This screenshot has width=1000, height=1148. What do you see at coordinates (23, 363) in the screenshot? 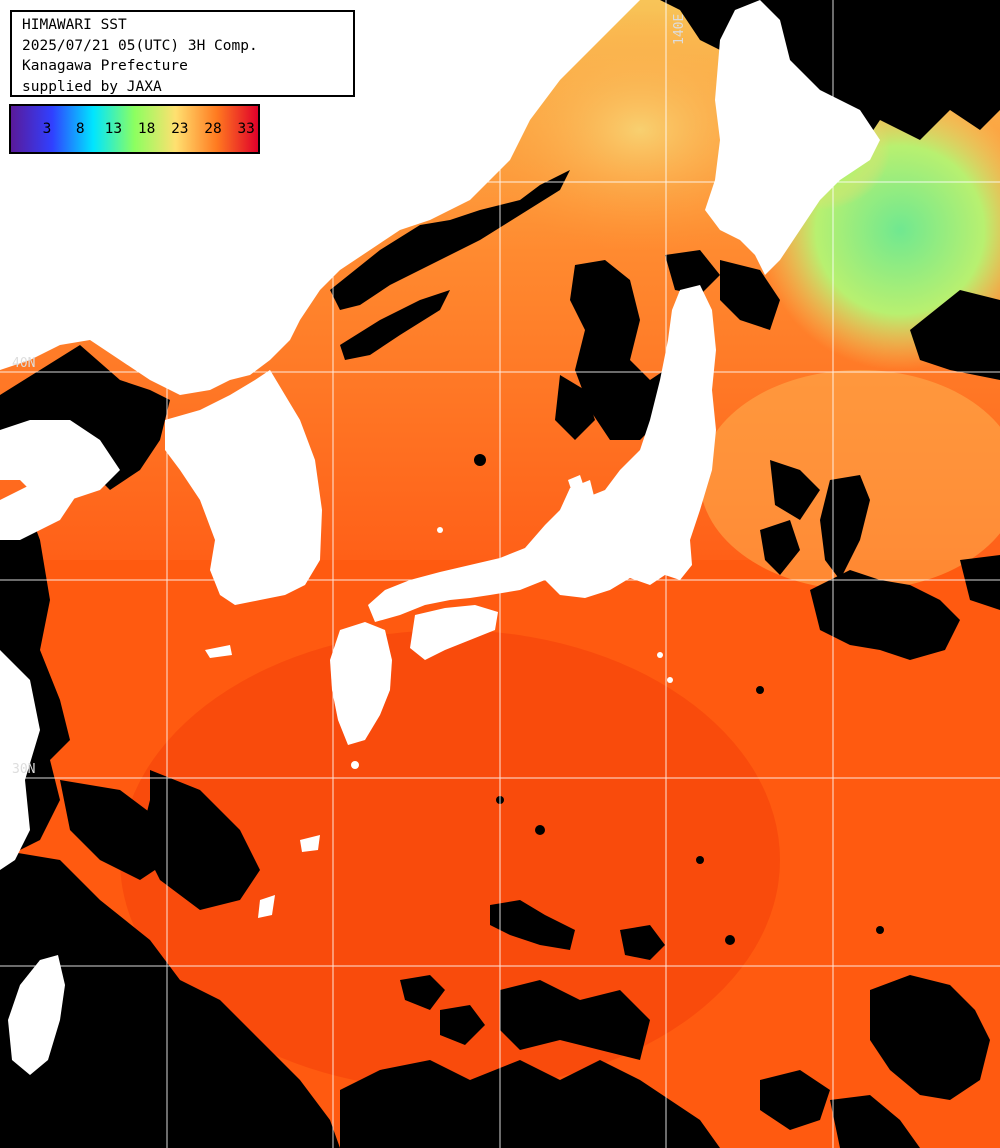
I see `grid-label-40n: 40N` at bounding box center [23, 363].